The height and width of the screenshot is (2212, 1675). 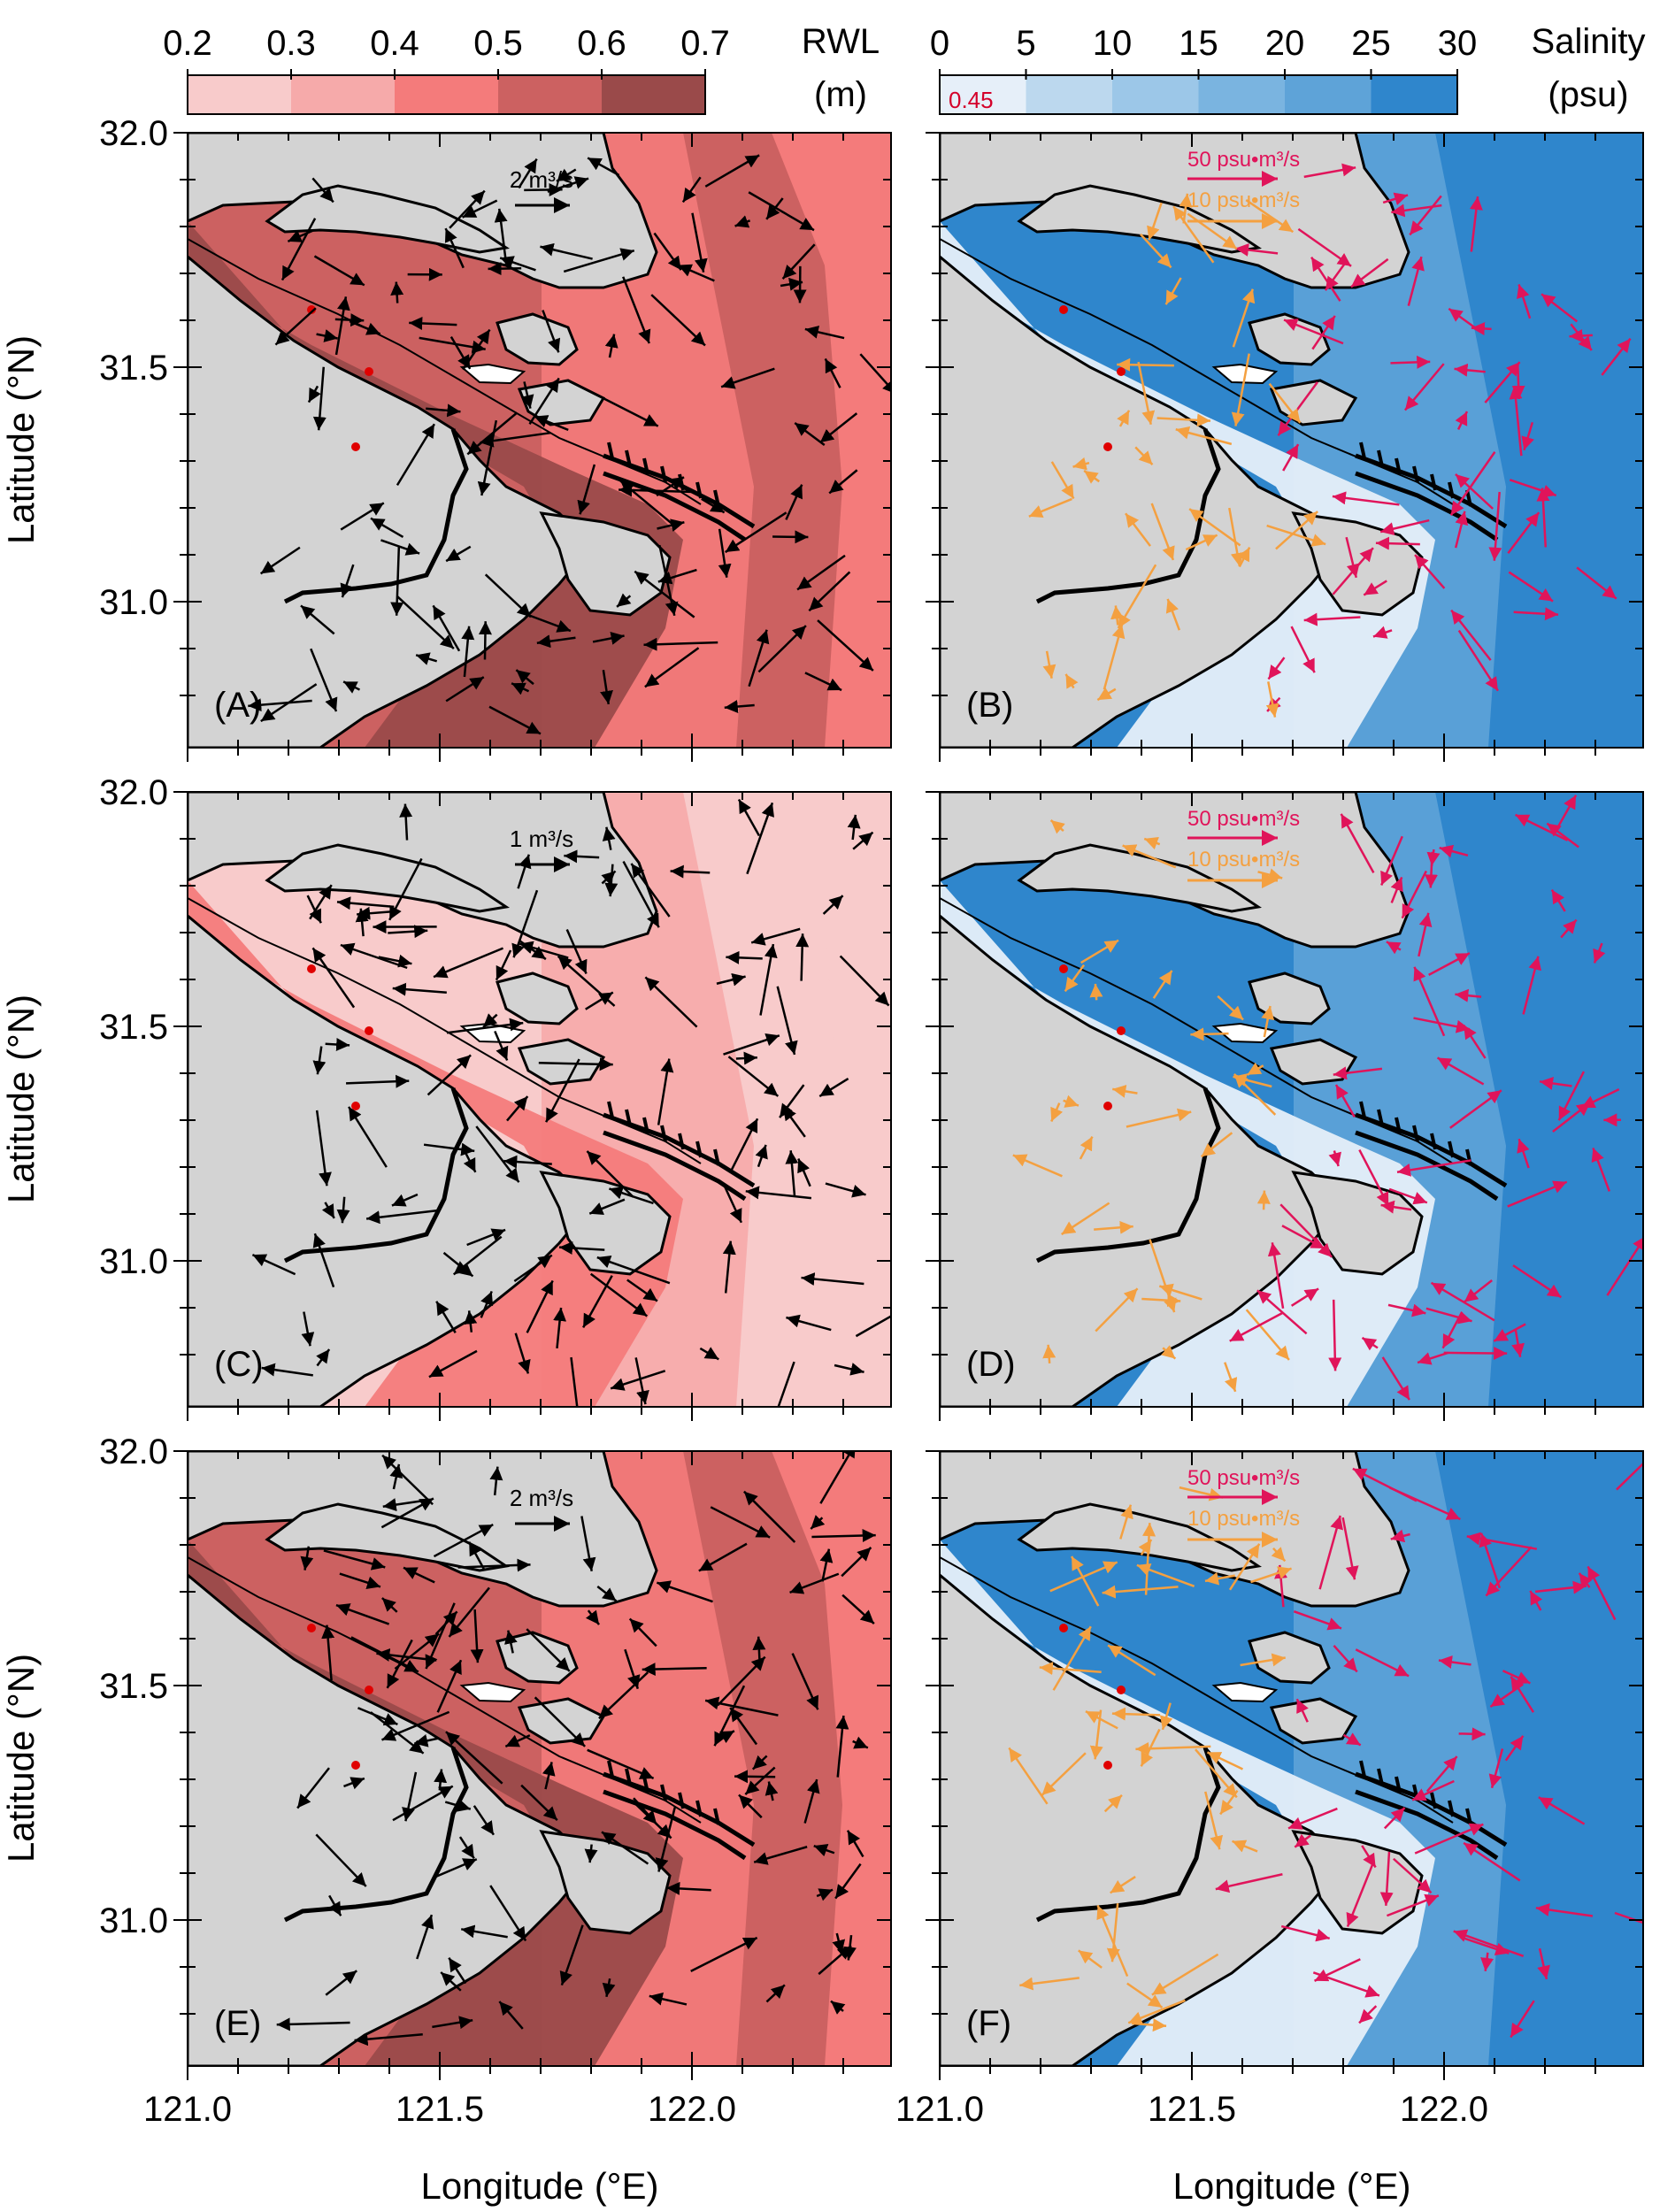 I want to click on y-tick-label: 31.5, so click(x=134, y=1028).